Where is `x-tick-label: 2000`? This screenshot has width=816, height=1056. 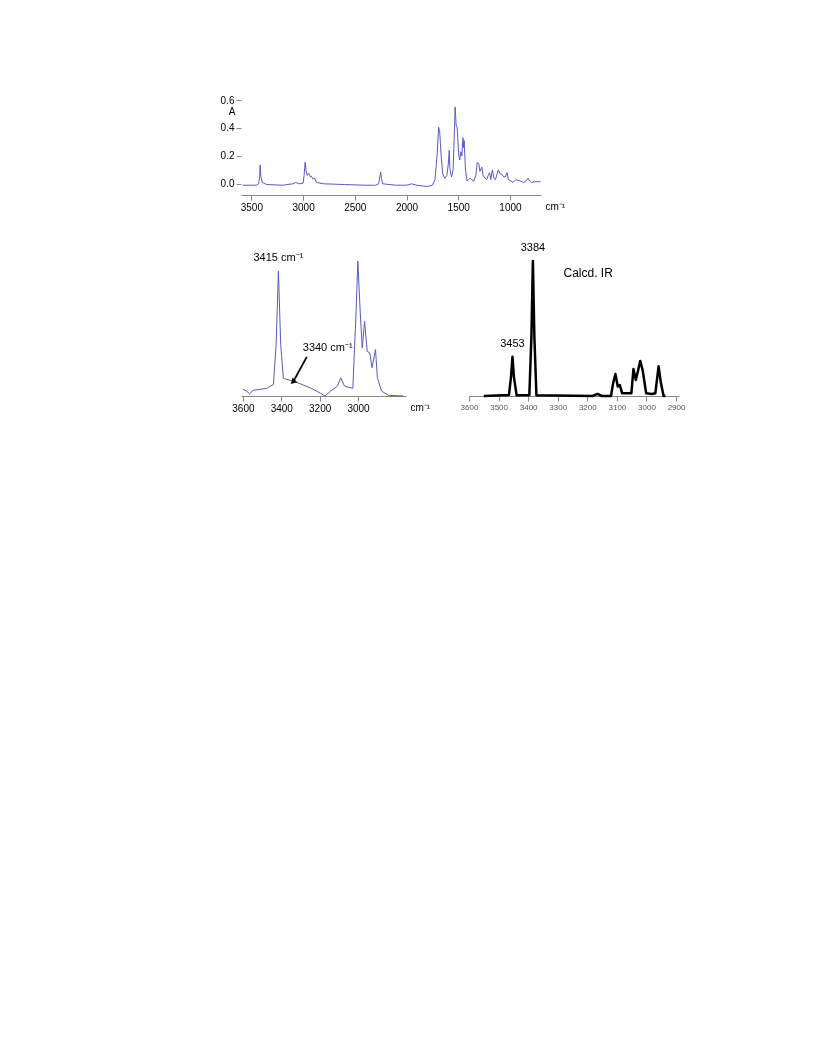 x-tick-label: 2000 is located at coordinates (407, 207).